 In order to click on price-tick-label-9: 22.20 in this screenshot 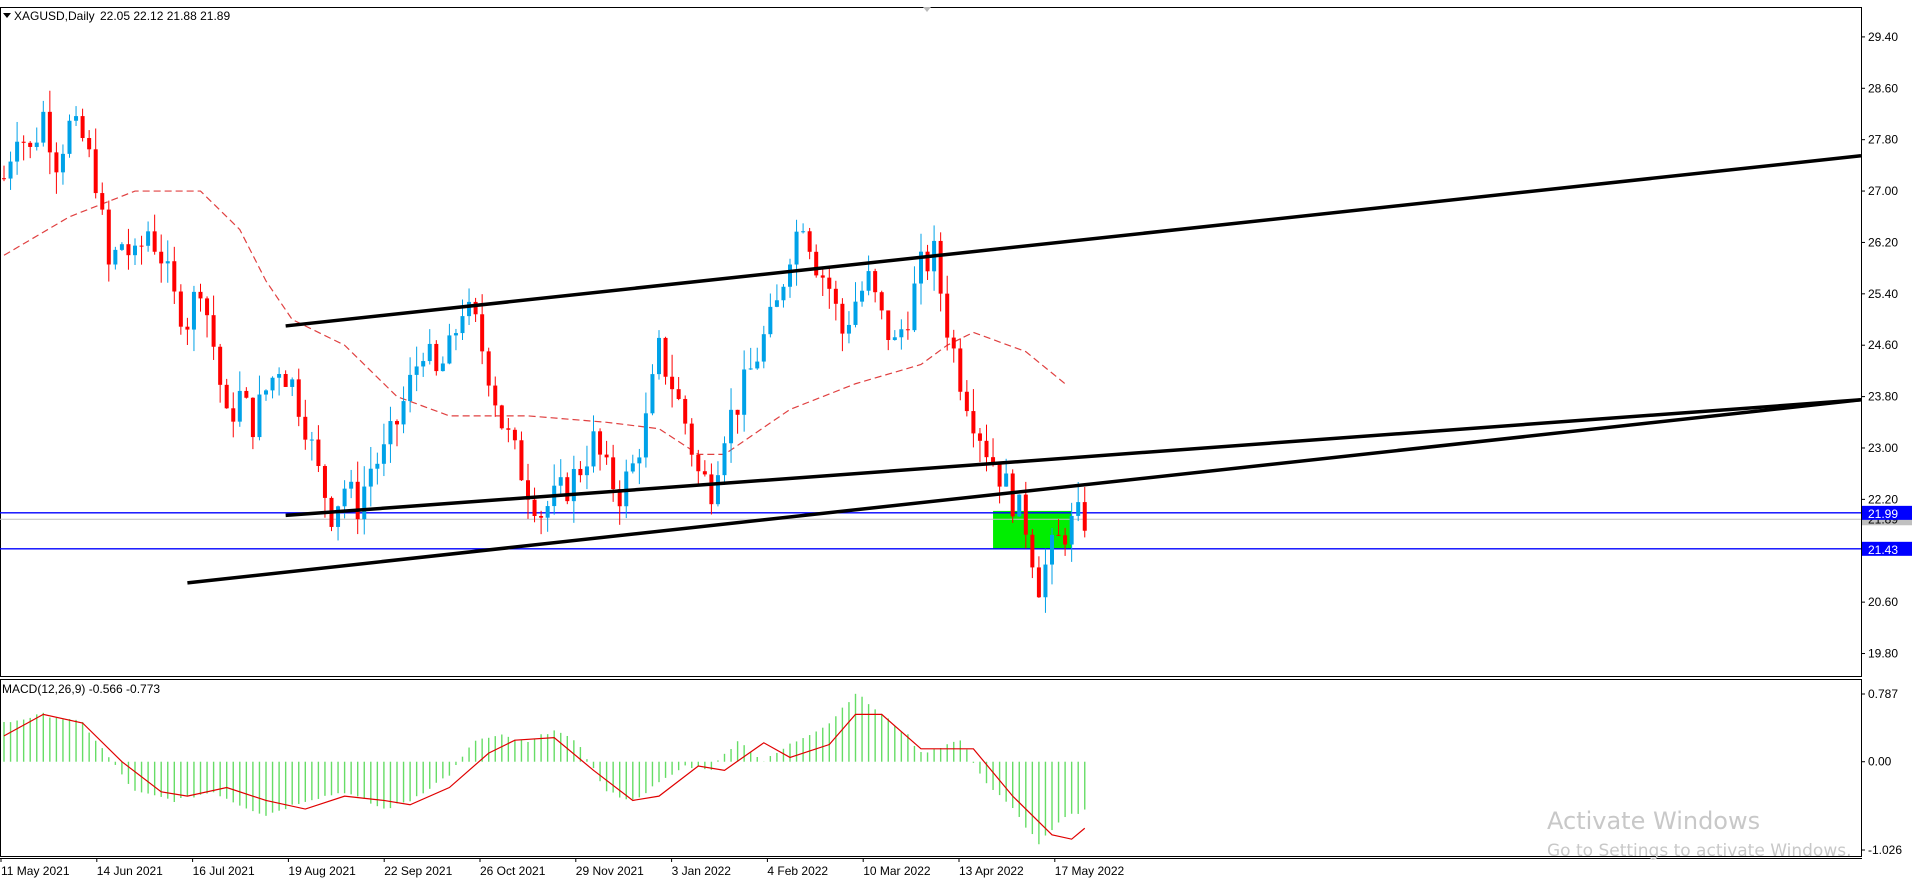, I will do `click(1883, 499)`.